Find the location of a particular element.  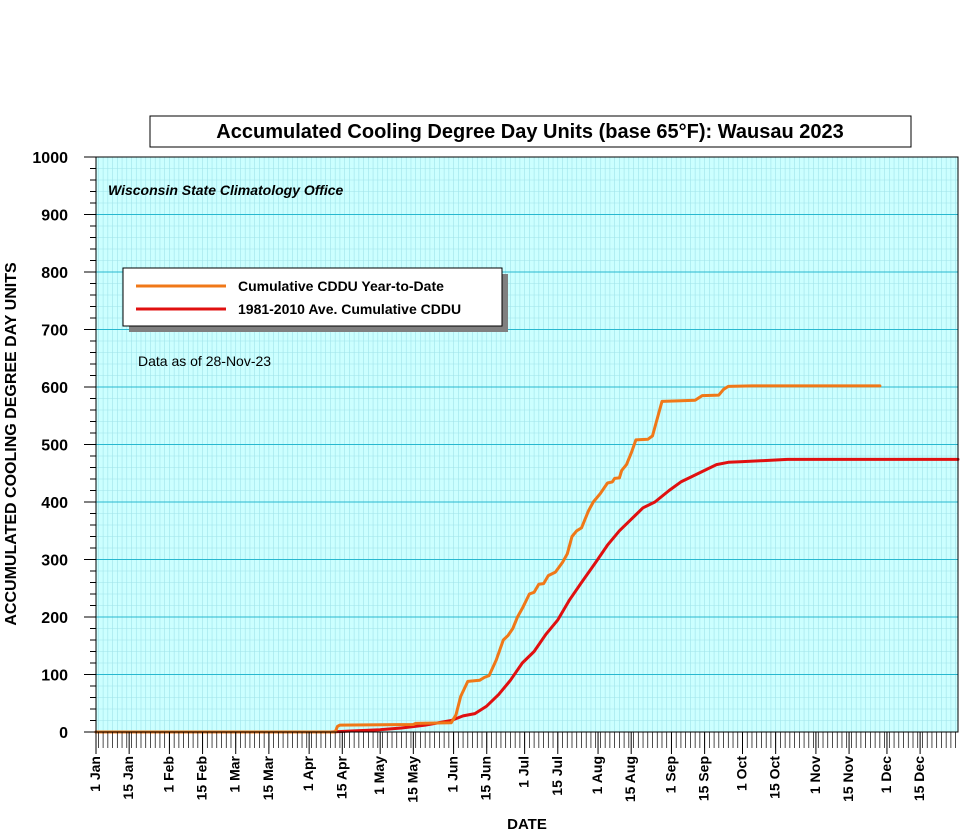

data-date-annotation: Data as of 28-Nov-23 is located at coordinates (204, 361).